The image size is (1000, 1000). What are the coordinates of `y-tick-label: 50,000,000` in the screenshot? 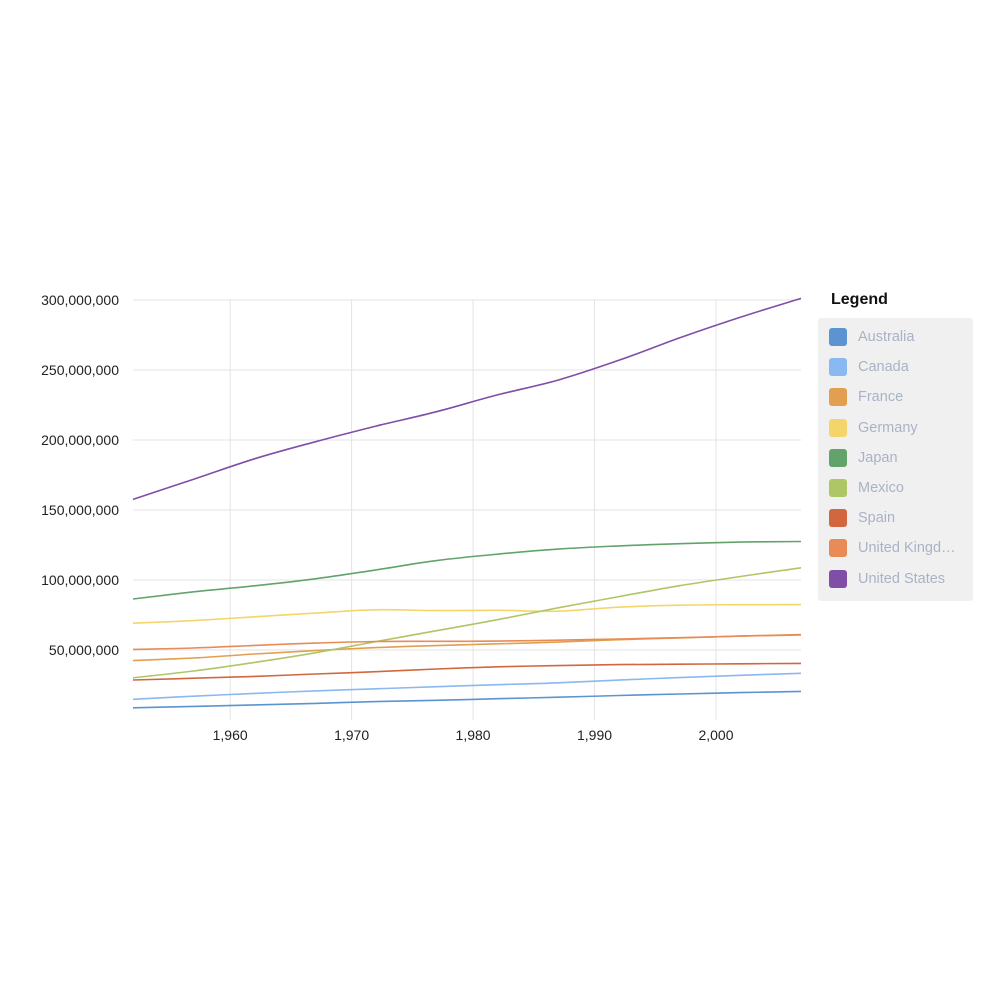 It's located at (84, 650).